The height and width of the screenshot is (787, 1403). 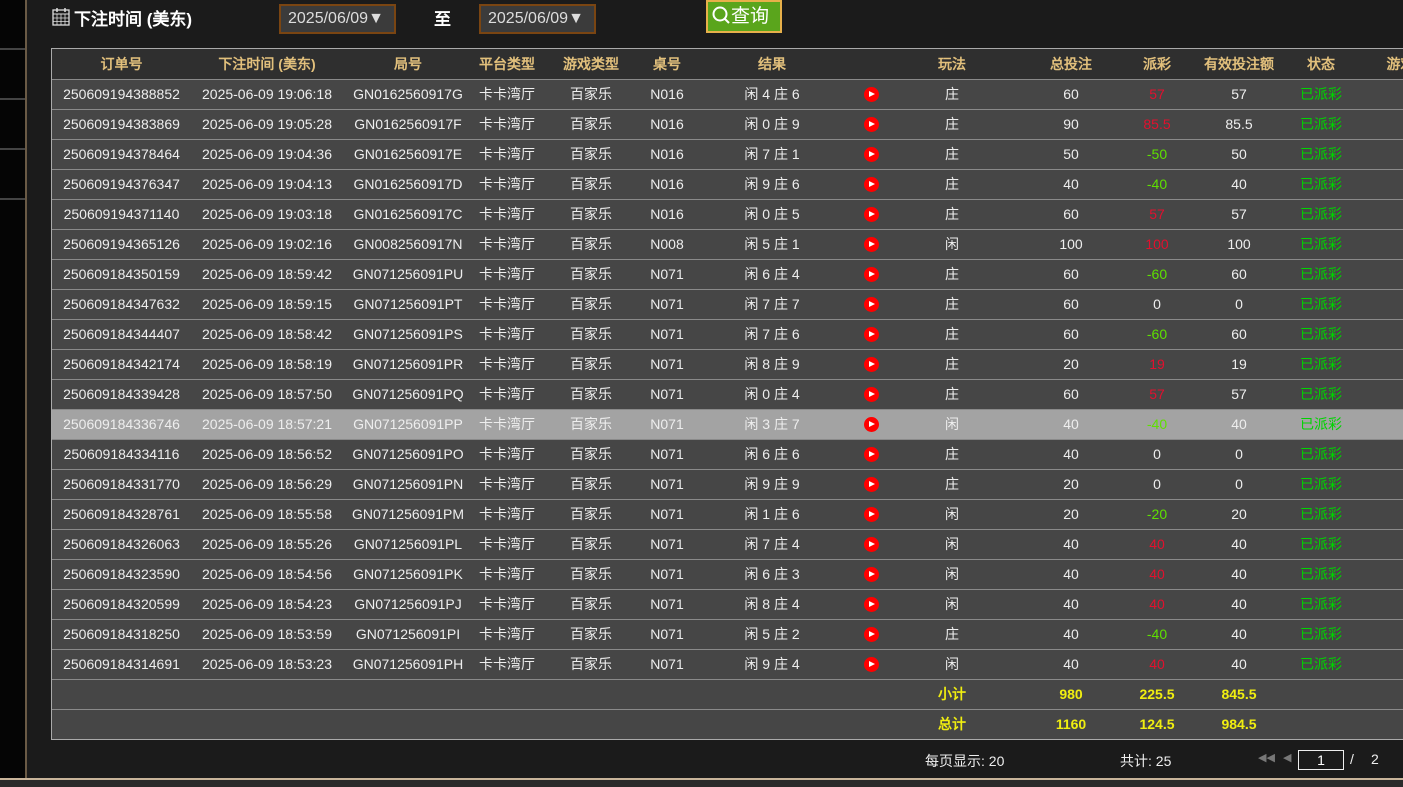 What do you see at coordinates (1239, 574) in the screenshot?
I see `valid-bet-cell: 40` at bounding box center [1239, 574].